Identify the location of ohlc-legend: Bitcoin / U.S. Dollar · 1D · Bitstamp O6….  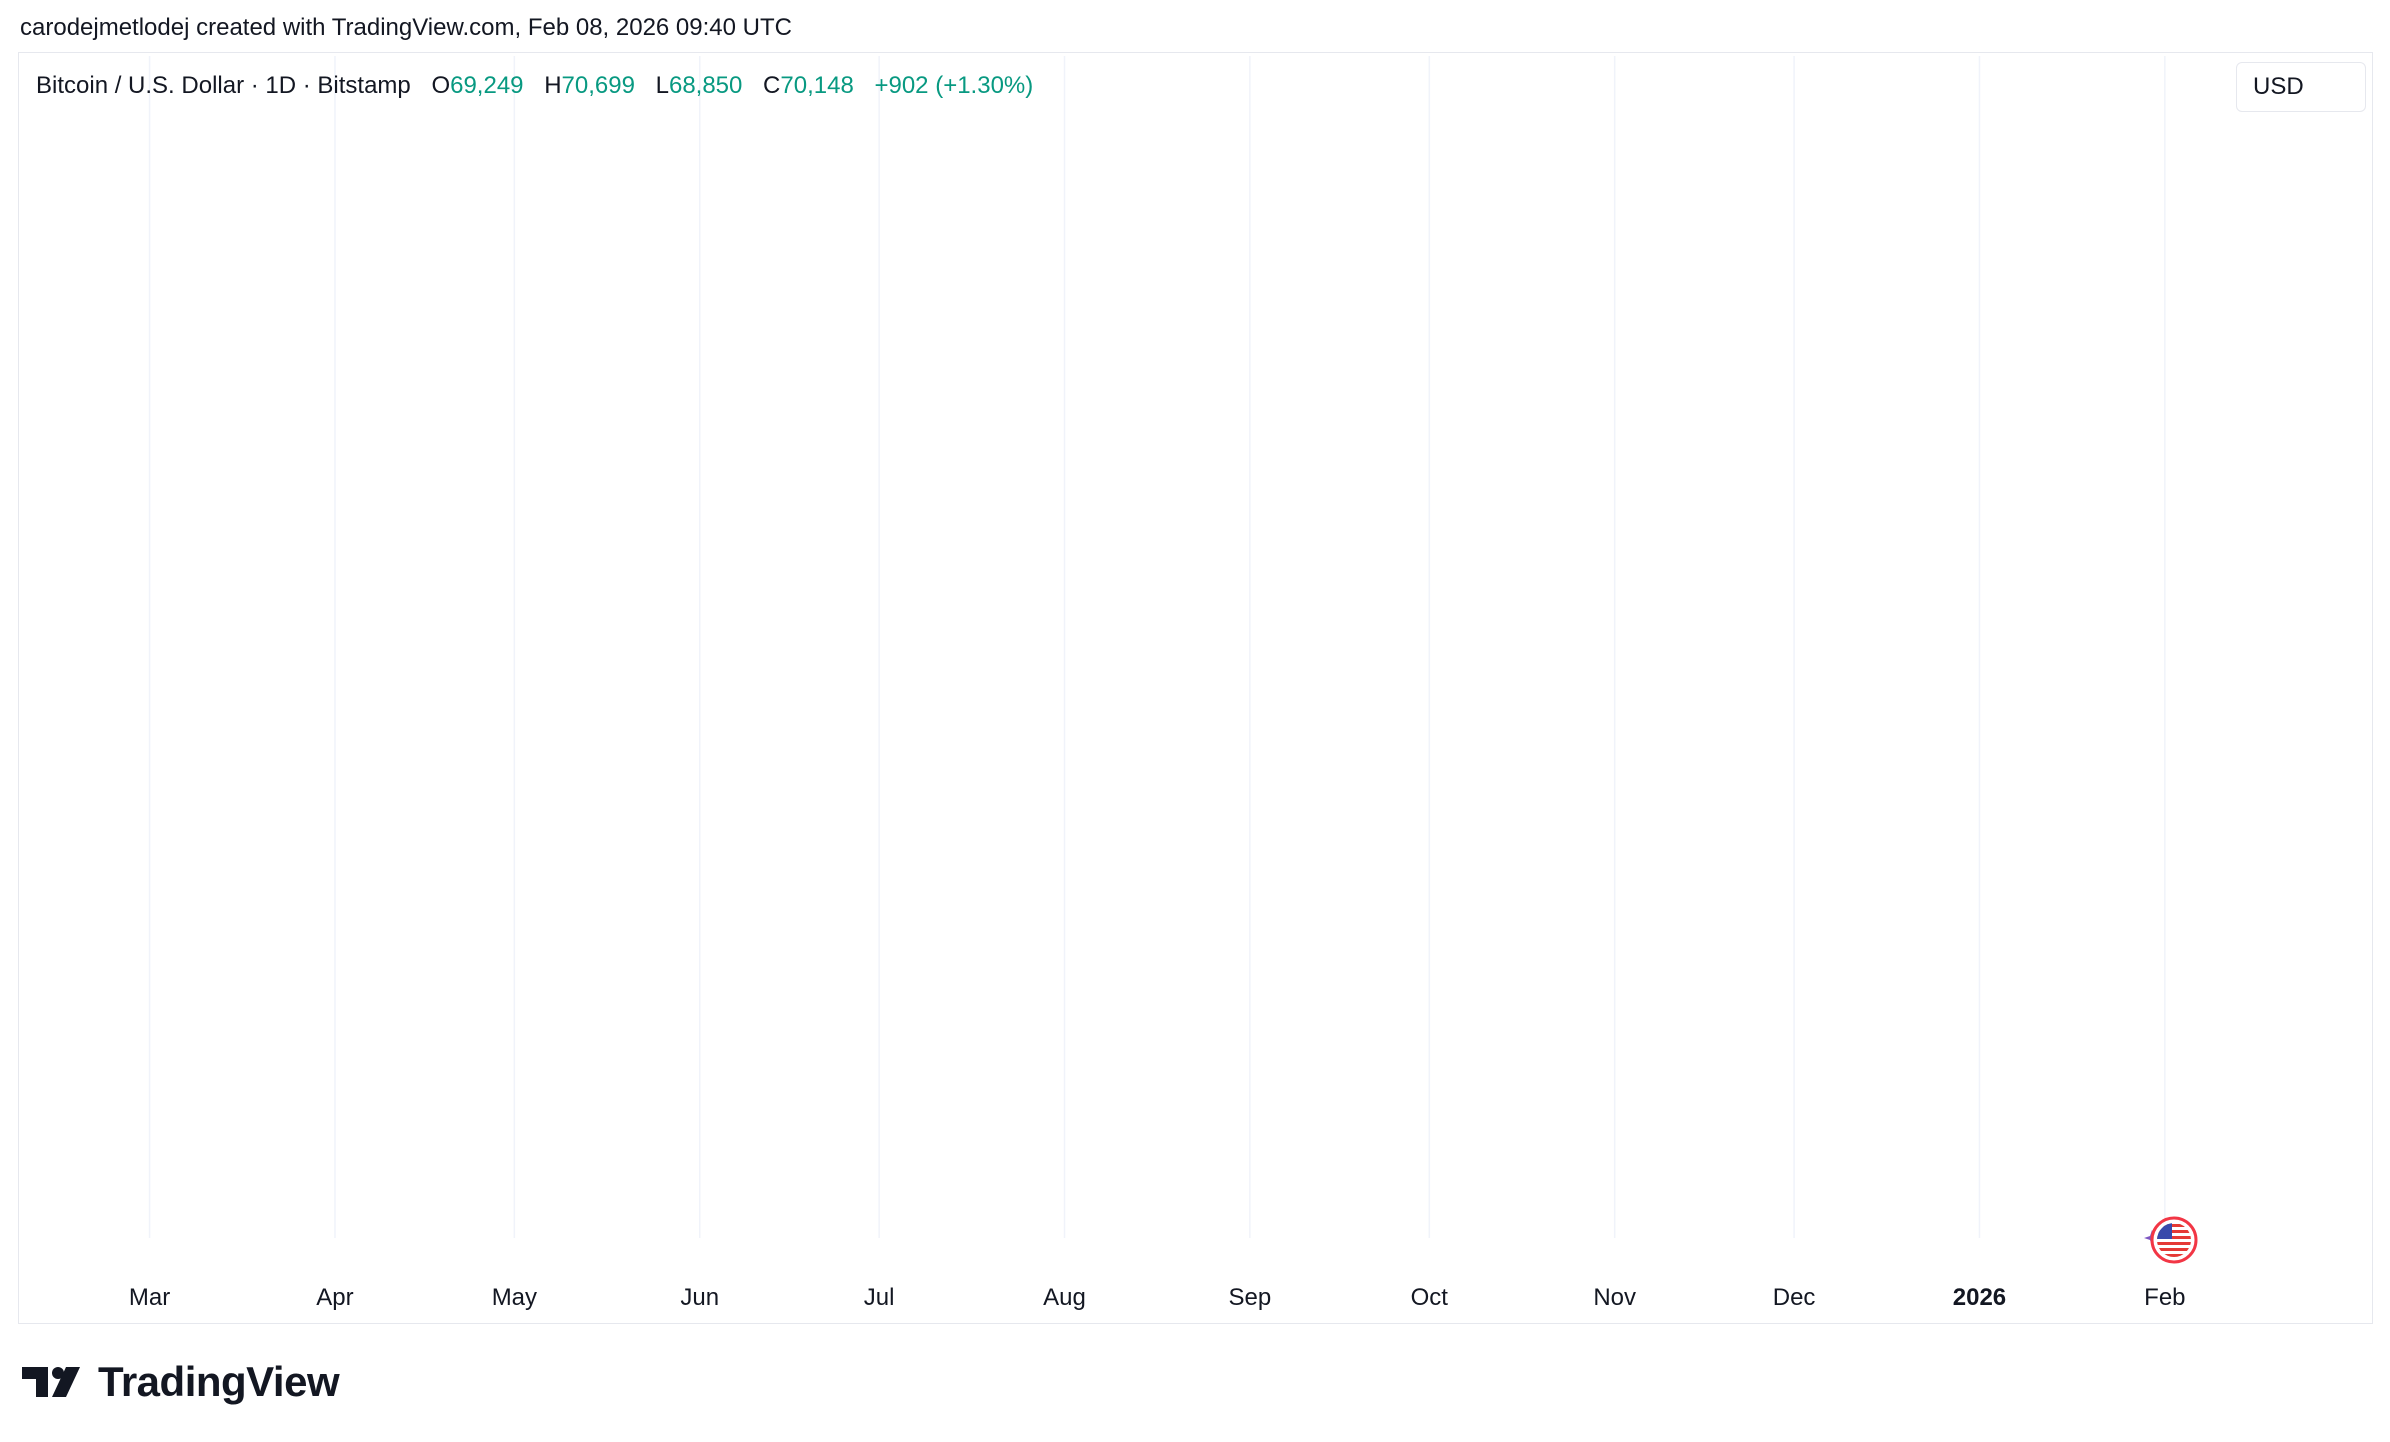
(534, 86).